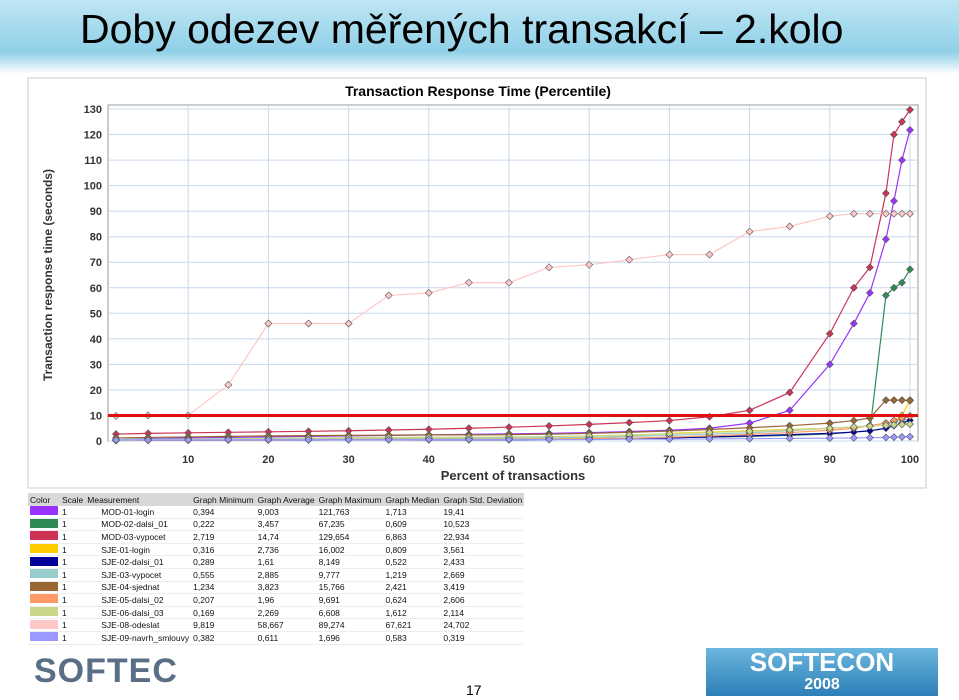 The height and width of the screenshot is (700, 959). I want to click on measurement-cell: SJE-09-navrh_smlouvy, so click(138, 638).